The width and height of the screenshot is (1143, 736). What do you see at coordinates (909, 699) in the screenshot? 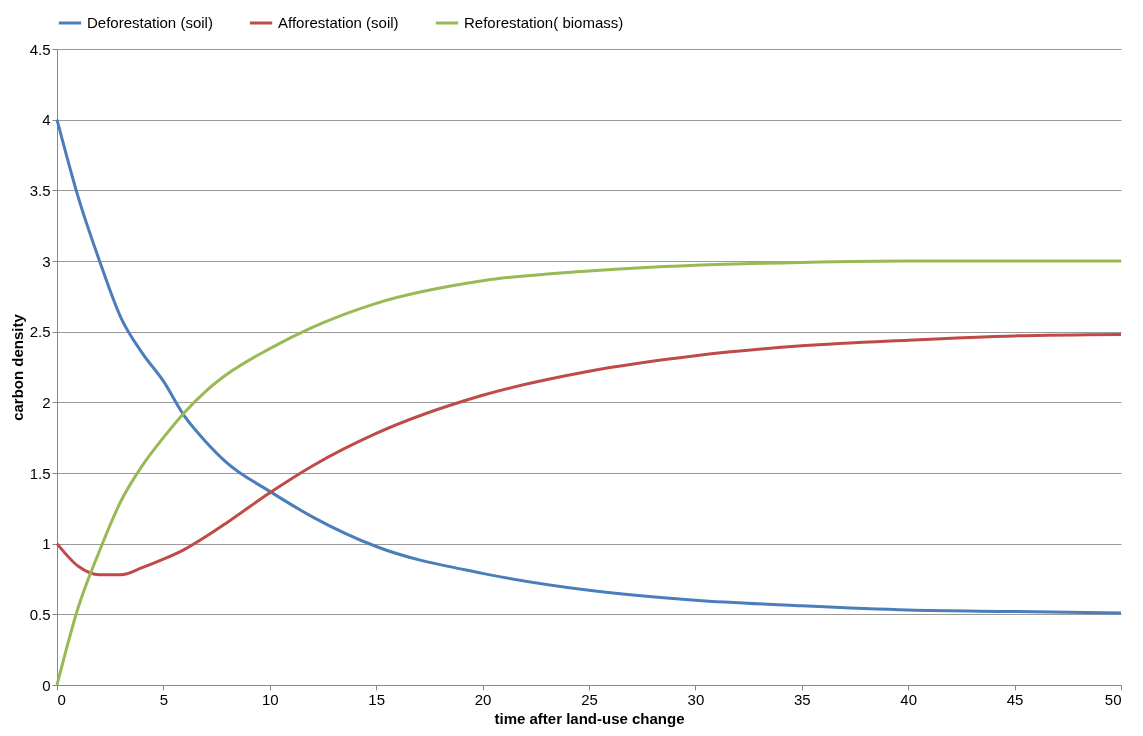
I see `x-tick-label: 40` at bounding box center [909, 699].